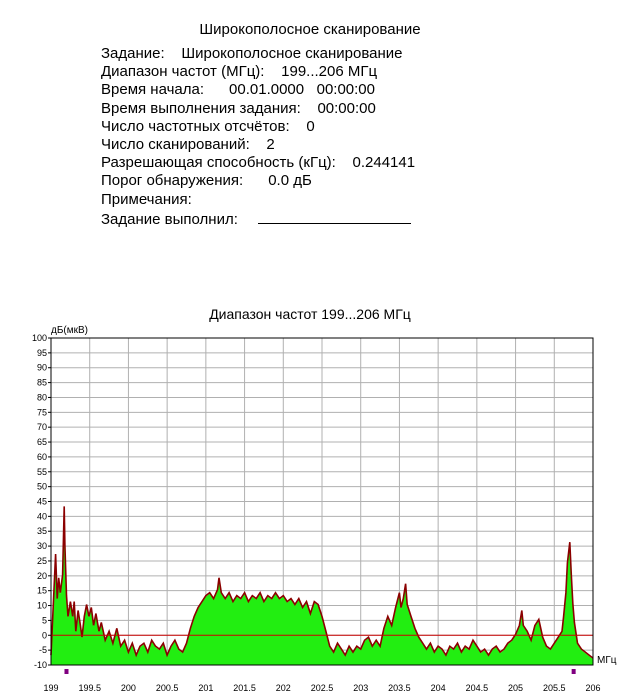  Describe the element at coordinates (42, 383) in the screenshot. I see `y-tick-label: 85` at that location.